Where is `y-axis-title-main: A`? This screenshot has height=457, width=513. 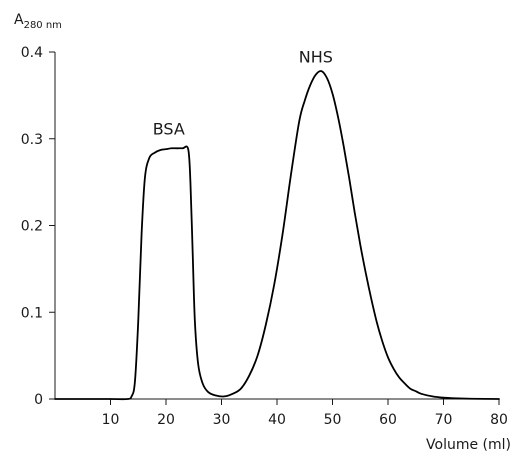 y-axis-title-main: A is located at coordinates (19, 20).